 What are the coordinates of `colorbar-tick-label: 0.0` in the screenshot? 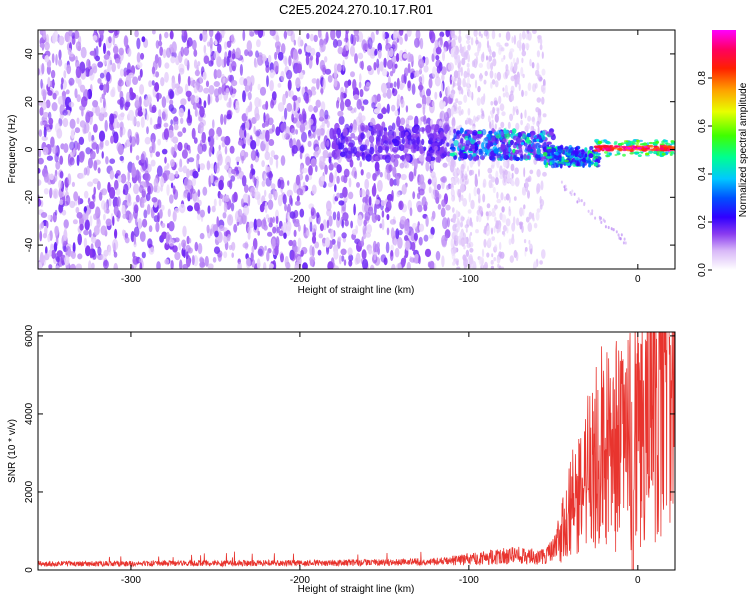 It's located at (702, 270).